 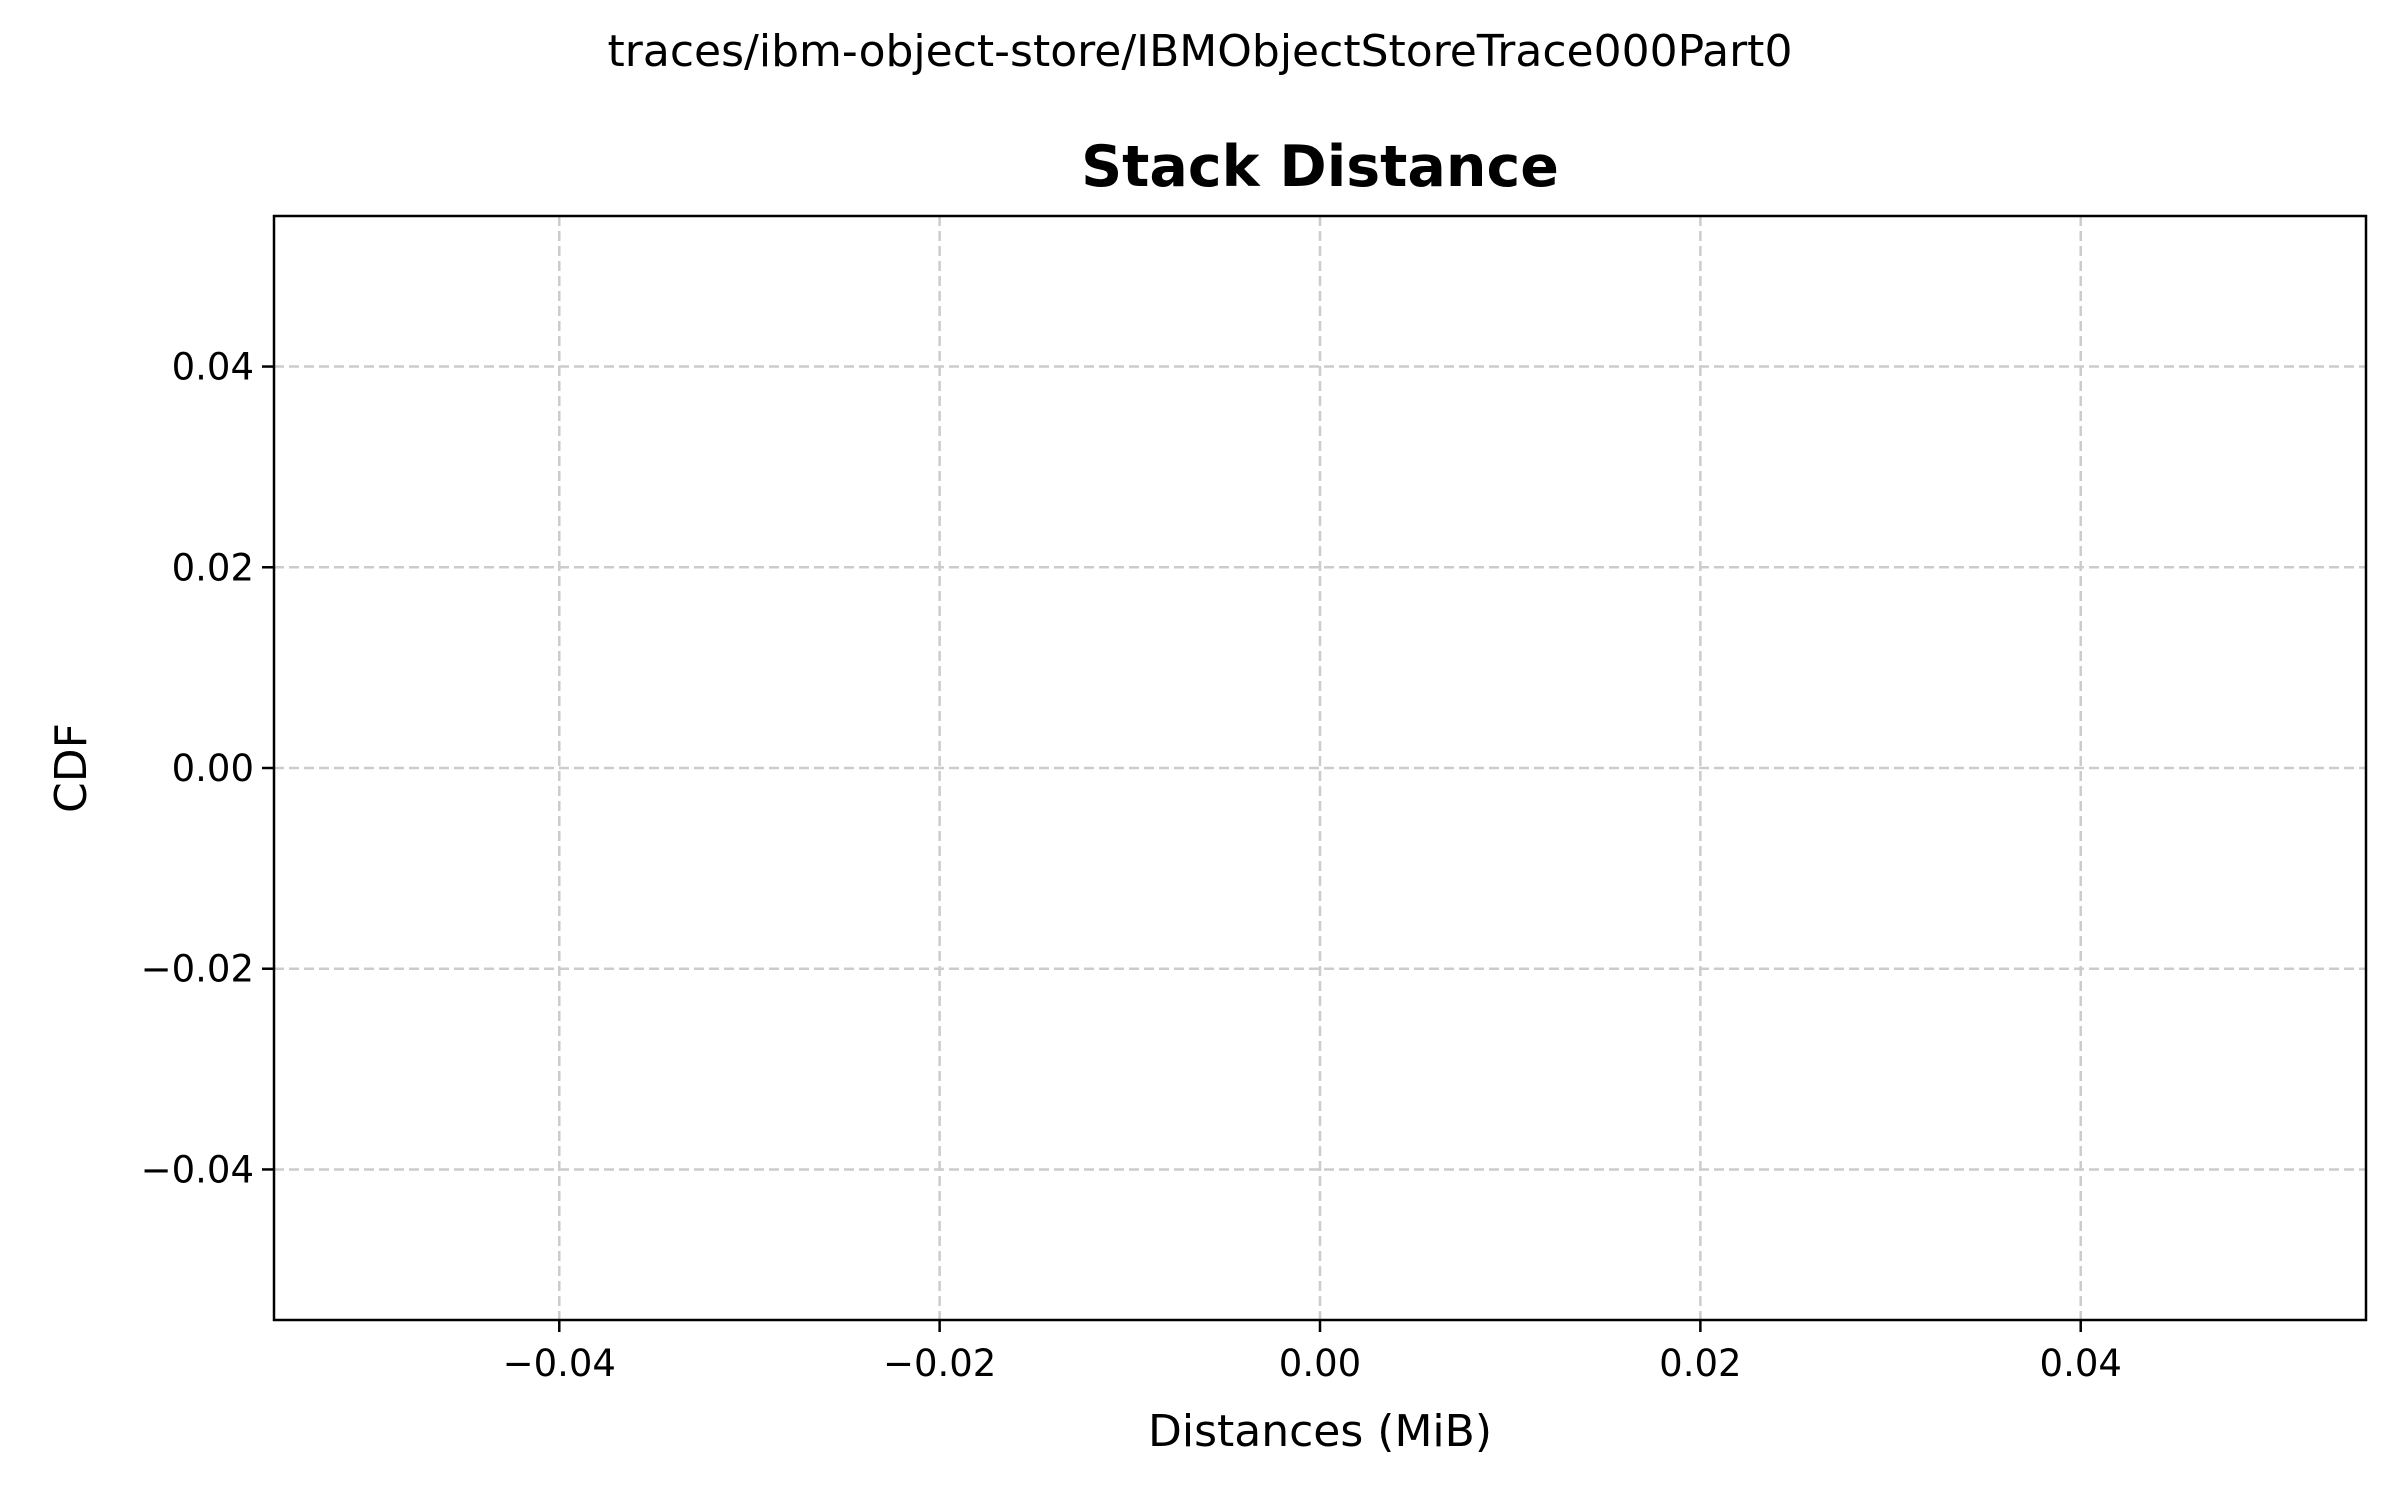 What do you see at coordinates (1320, 1363) in the screenshot?
I see `x-tick-label: 0.00` at bounding box center [1320, 1363].